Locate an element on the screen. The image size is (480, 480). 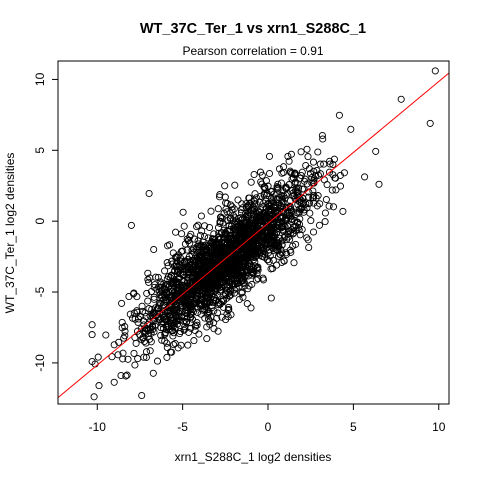
x-tick-label: 10 is located at coordinates (439, 427).